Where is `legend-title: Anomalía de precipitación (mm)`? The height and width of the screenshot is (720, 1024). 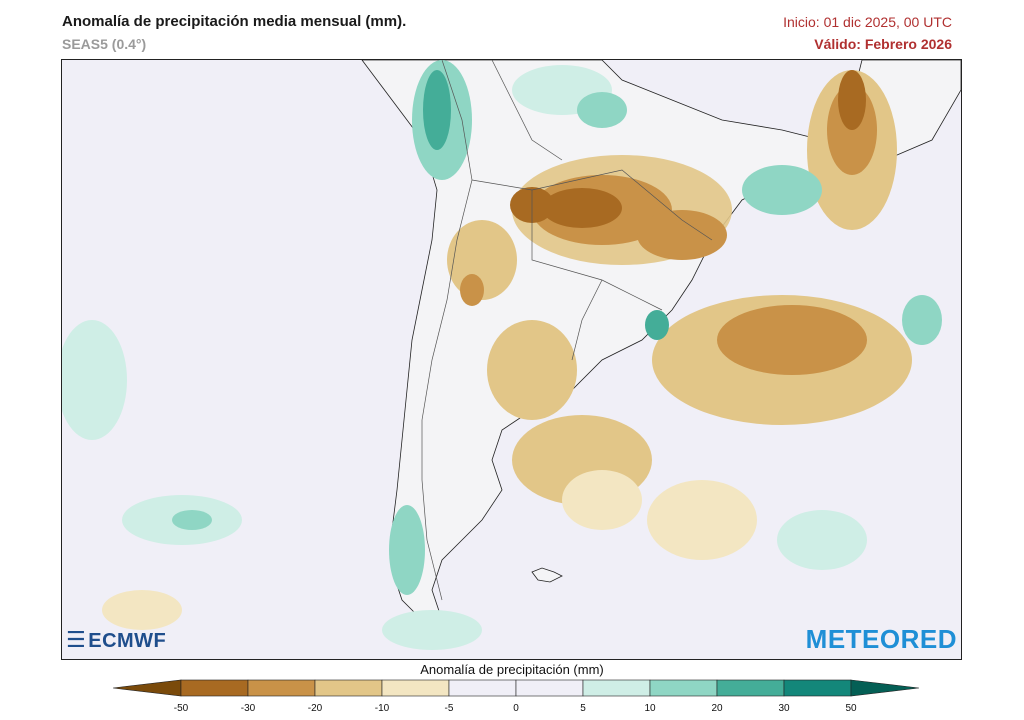 legend-title: Anomalía de precipitación (mm) is located at coordinates (512, 669).